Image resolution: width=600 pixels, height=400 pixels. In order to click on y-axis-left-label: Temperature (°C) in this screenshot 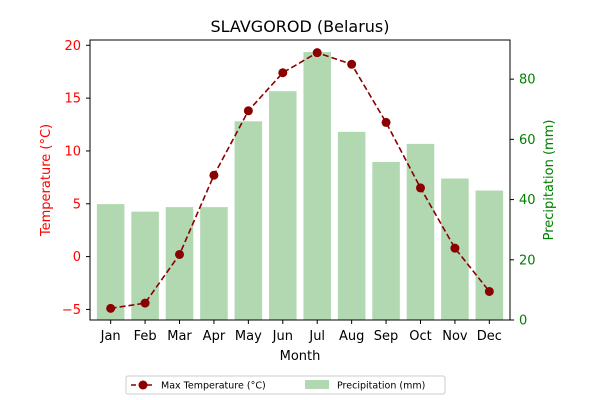, I will do `click(46, 180)`.